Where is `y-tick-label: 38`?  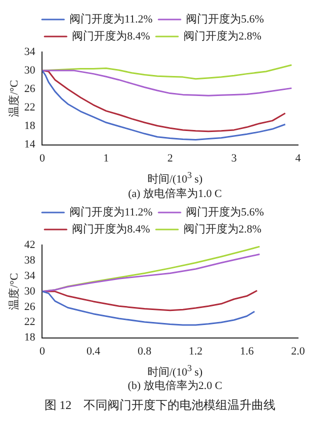 y-tick-label: 38 is located at coordinates (30, 260).